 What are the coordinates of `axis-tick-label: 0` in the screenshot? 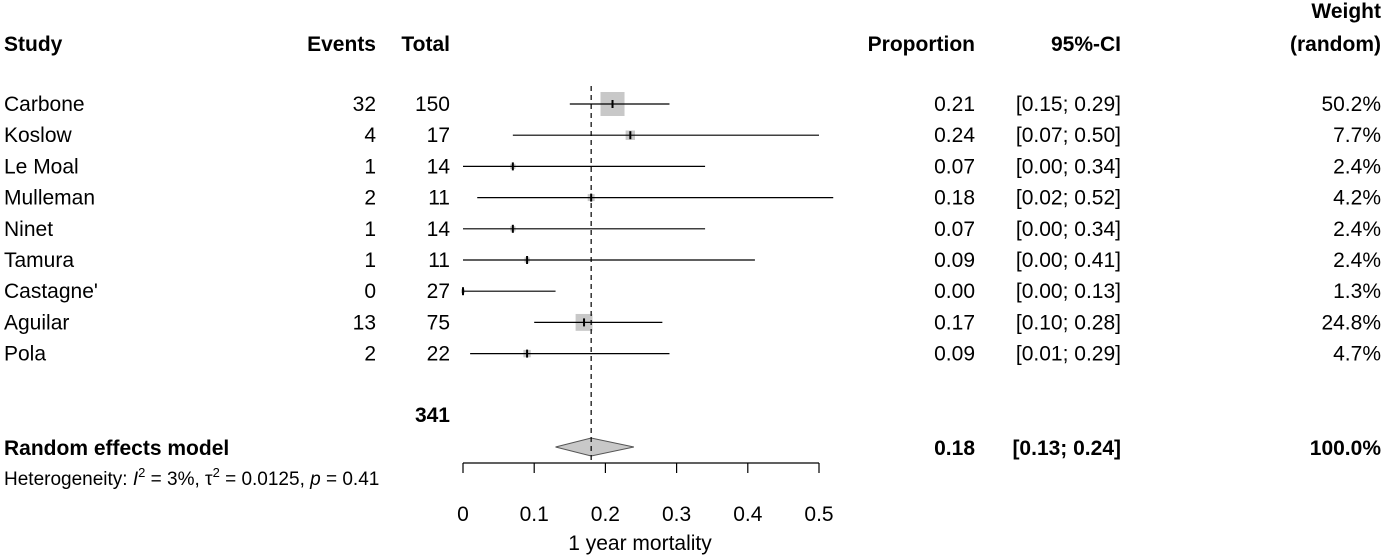 It's located at (463, 514).